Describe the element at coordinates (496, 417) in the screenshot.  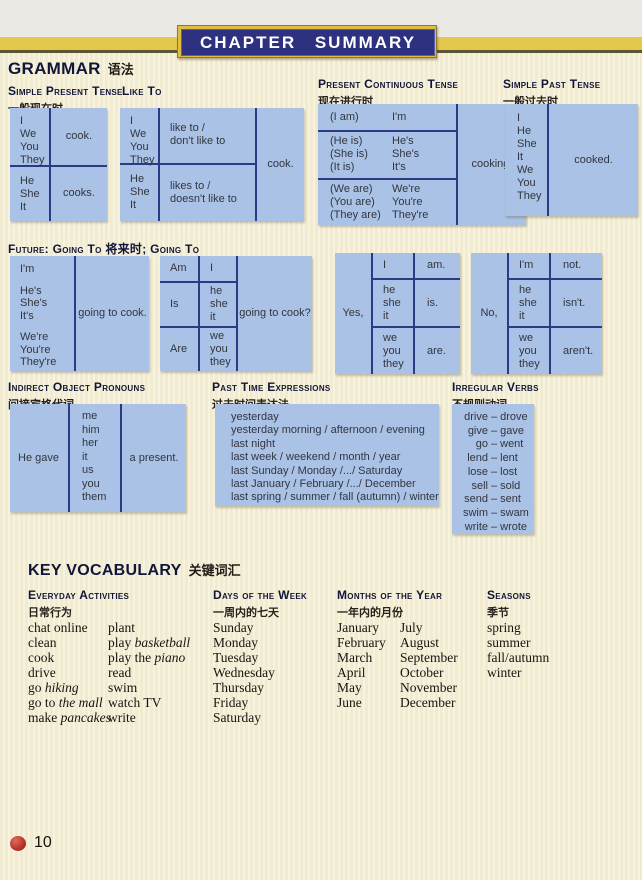
I see `iv-row: drive – drove` at that location.